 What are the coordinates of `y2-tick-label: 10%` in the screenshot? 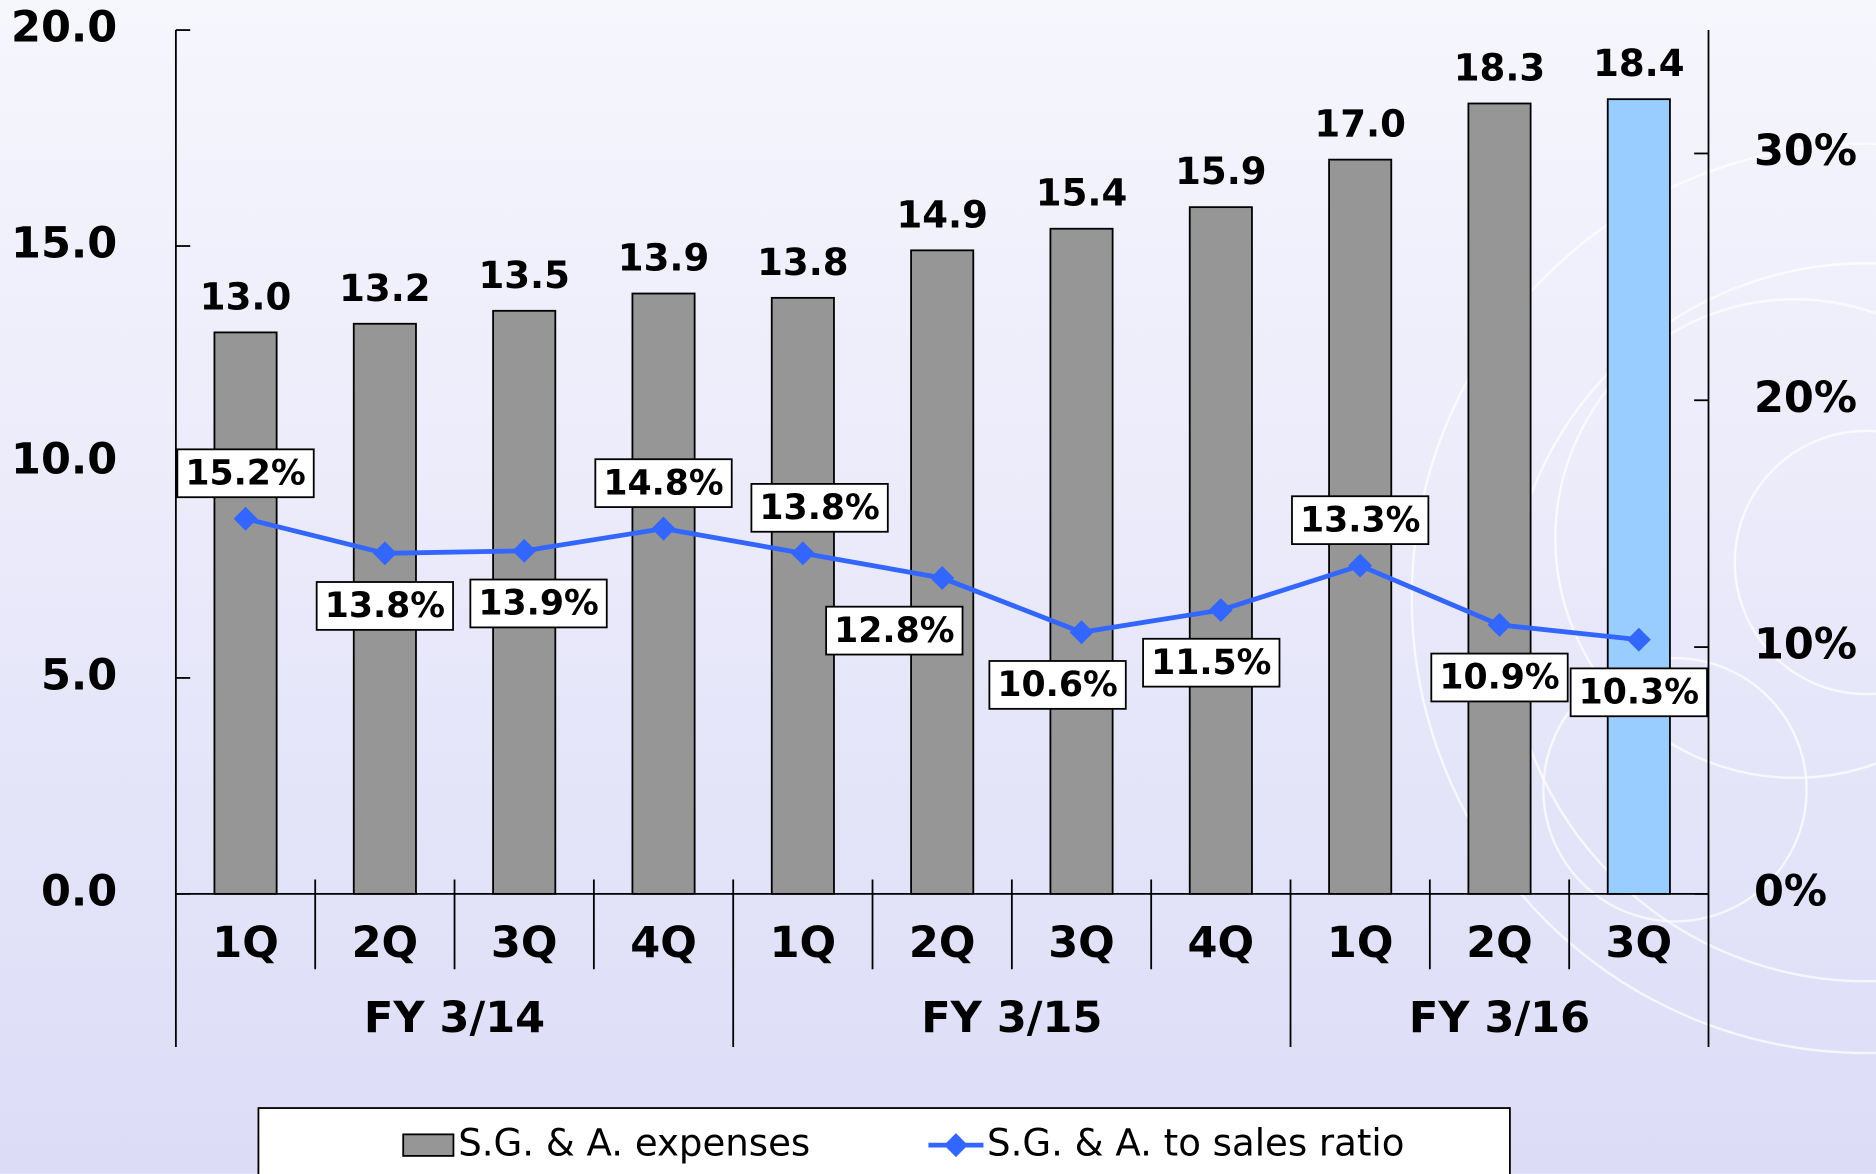 It's located at (1805, 645).